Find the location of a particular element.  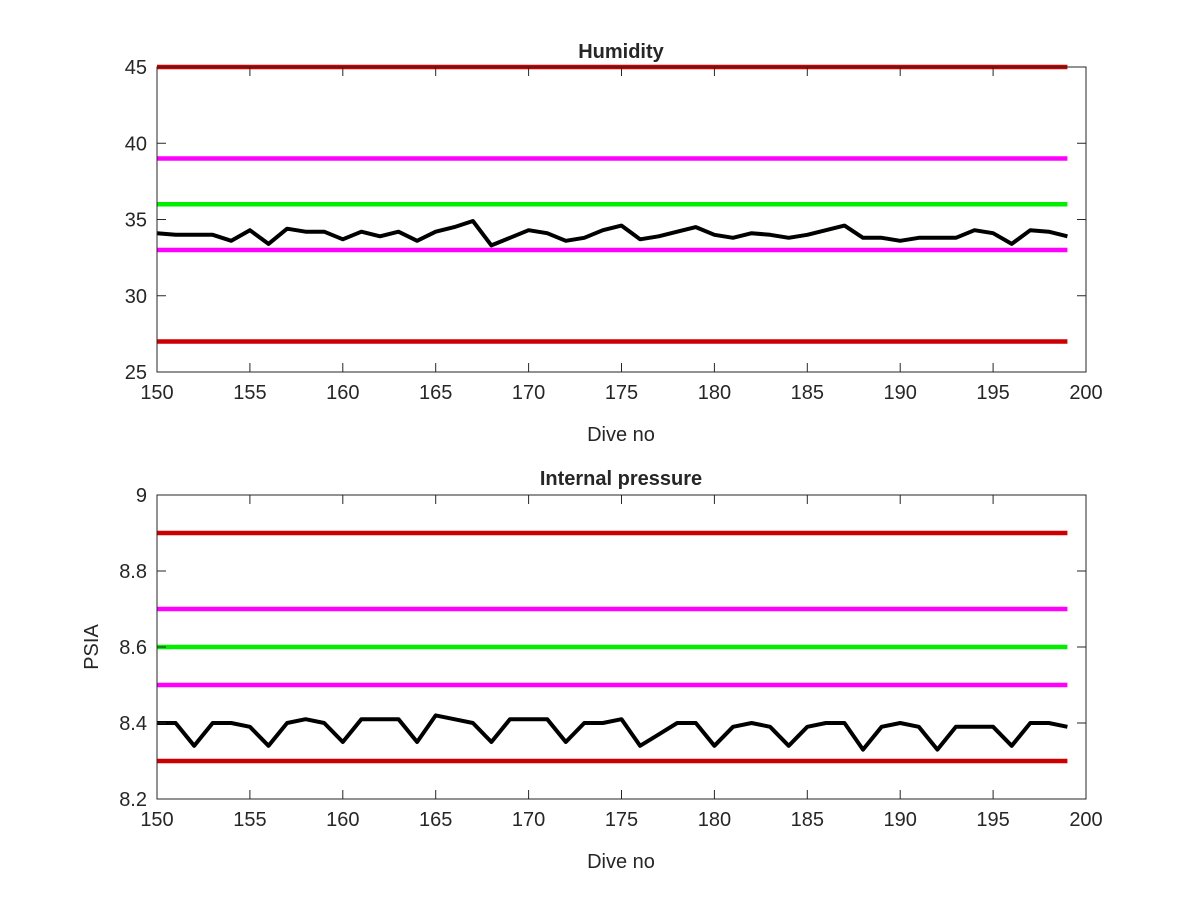

pressure-x-tick-label: 170 is located at coordinates (528, 820).